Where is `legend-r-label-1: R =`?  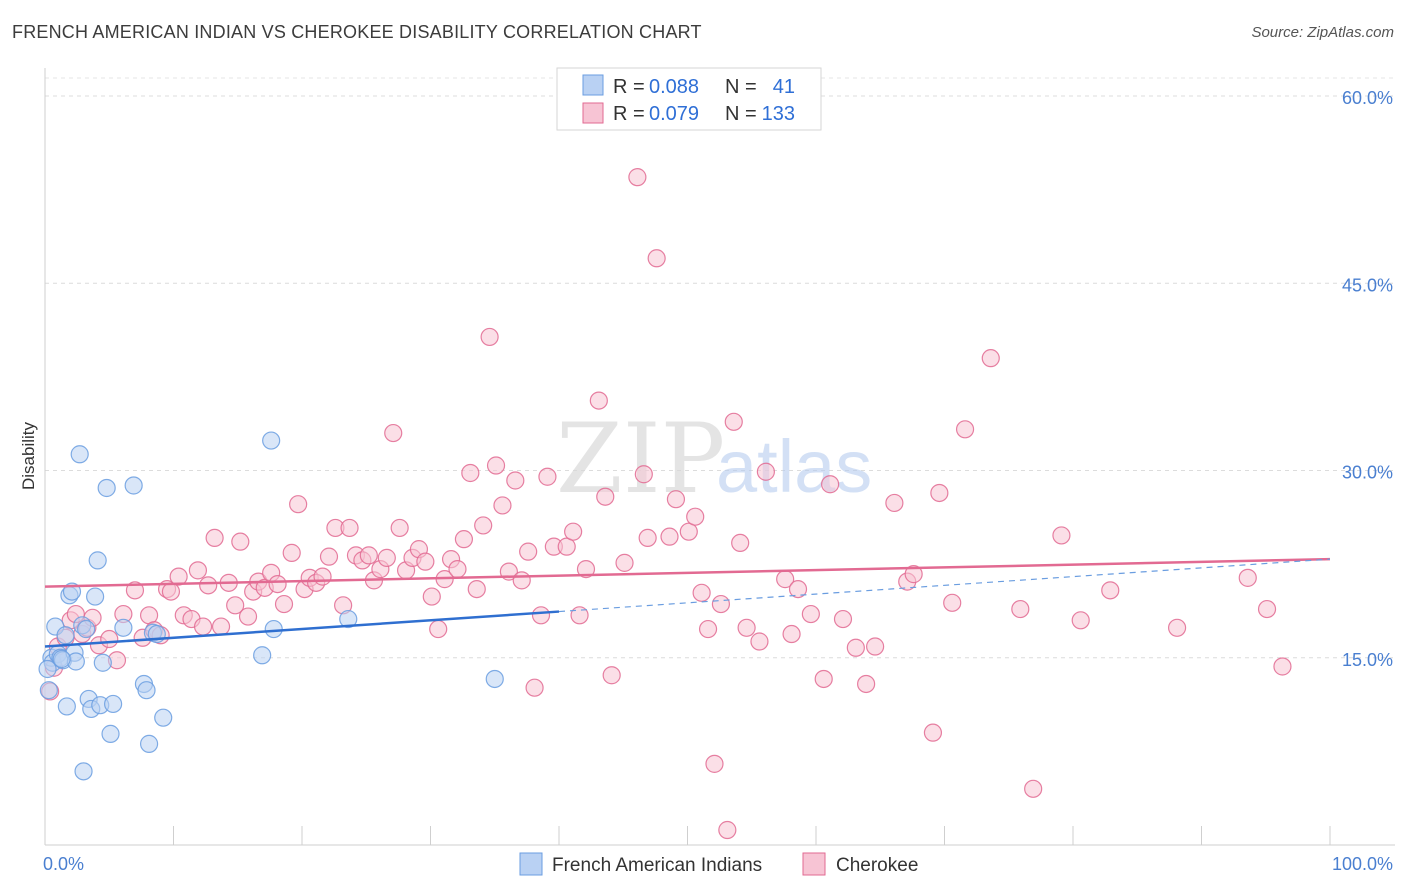
legend-r-label-1: R = is located at coordinates (629, 87).